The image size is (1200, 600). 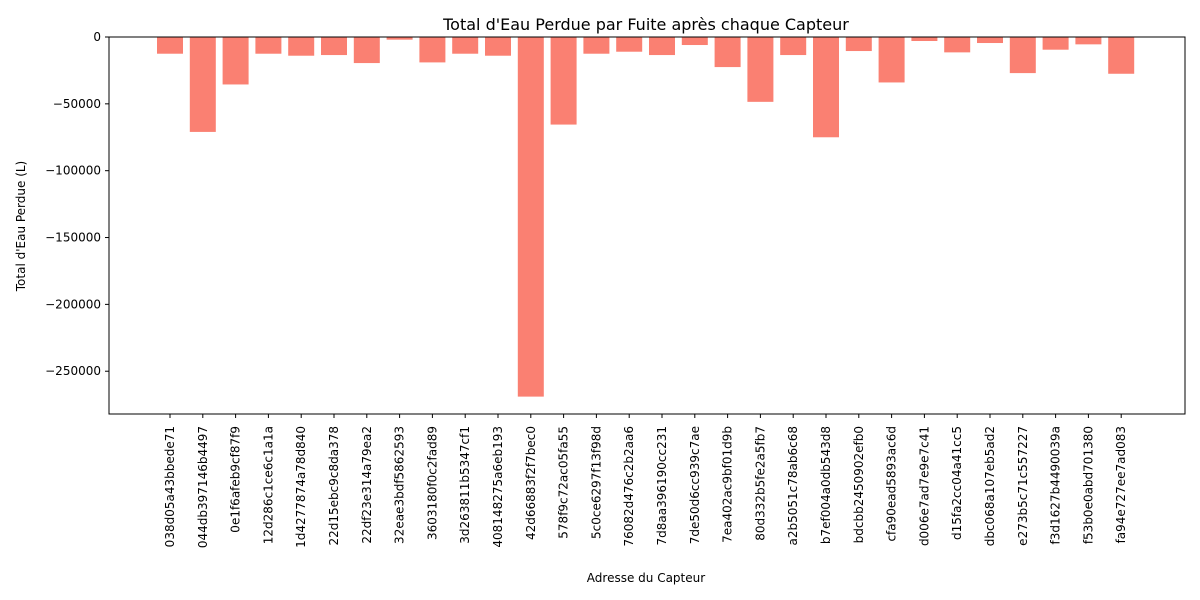 What do you see at coordinates (694, 41) in the screenshot?
I see `bar-7de50d6cc939c7ae` at bounding box center [694, 41].